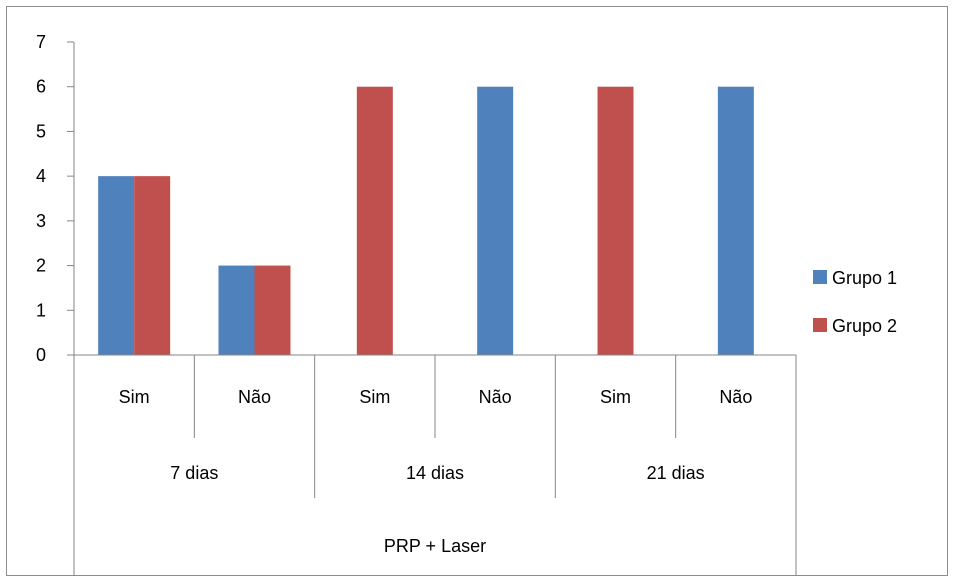 Image resolution: width=956 pixels, height=582 pixels. What do you see at coordinates (55, 304) in the screenshot?
I see `y-axis: 0 1 2 3 4 5 6 7` at bounding box center [55, 304].